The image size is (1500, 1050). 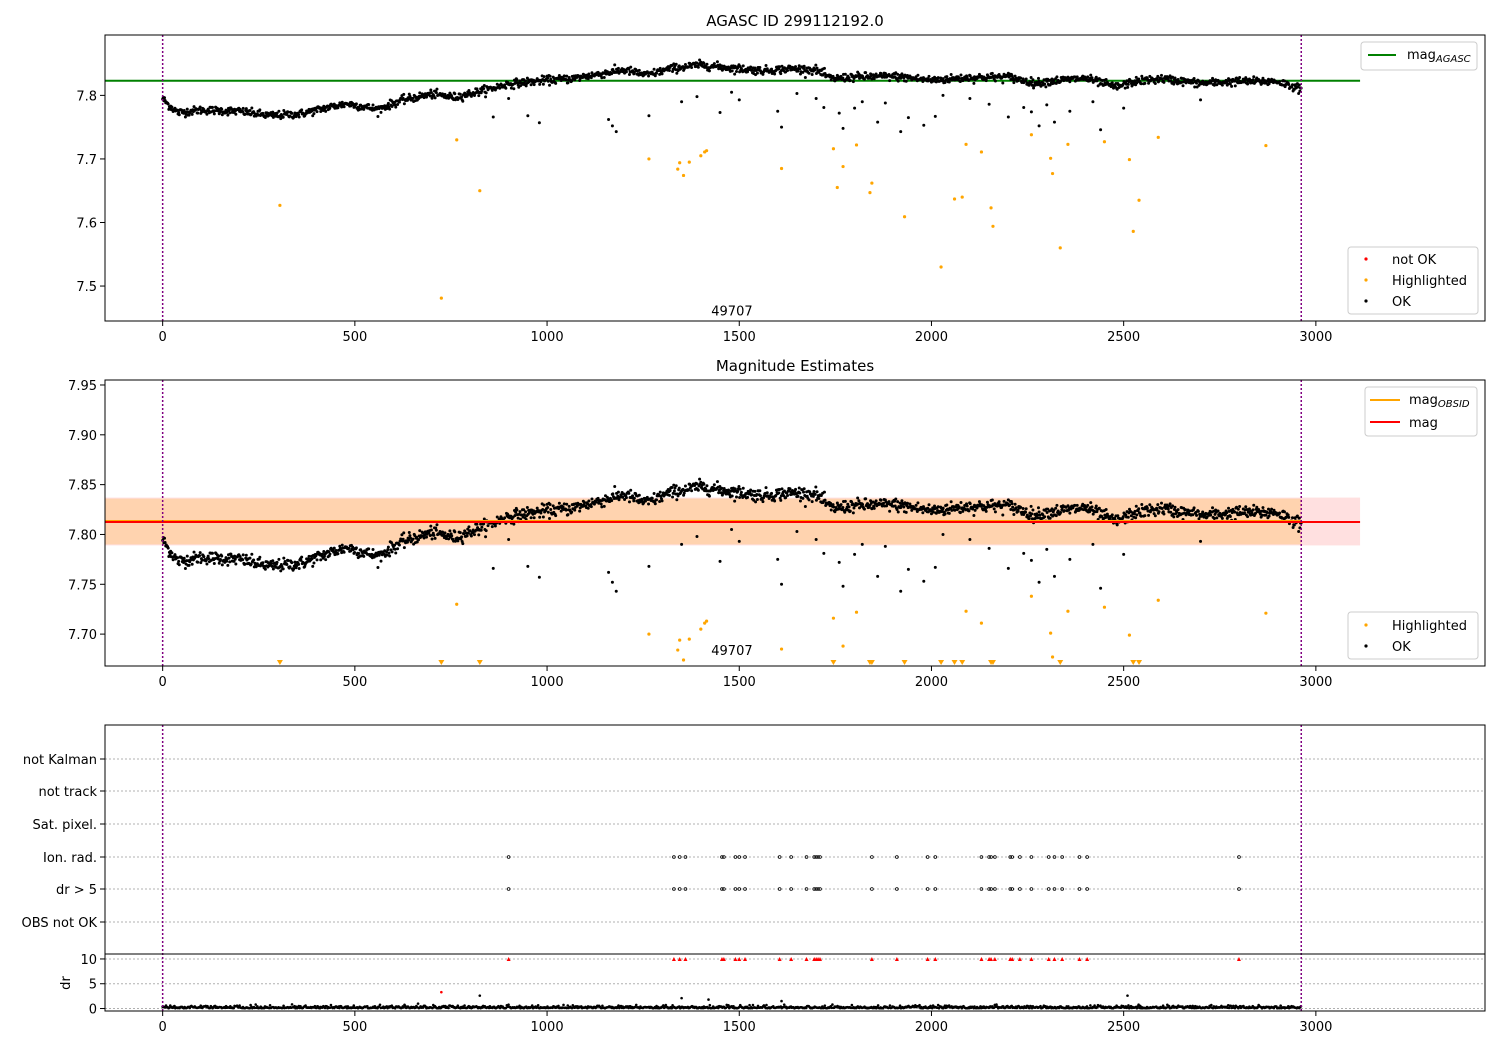 What do you see at coordinates (1419, 56) in the screenshot?
I see `panel-1-legend-top: magAGASC` at bounding box center [1419, 56].